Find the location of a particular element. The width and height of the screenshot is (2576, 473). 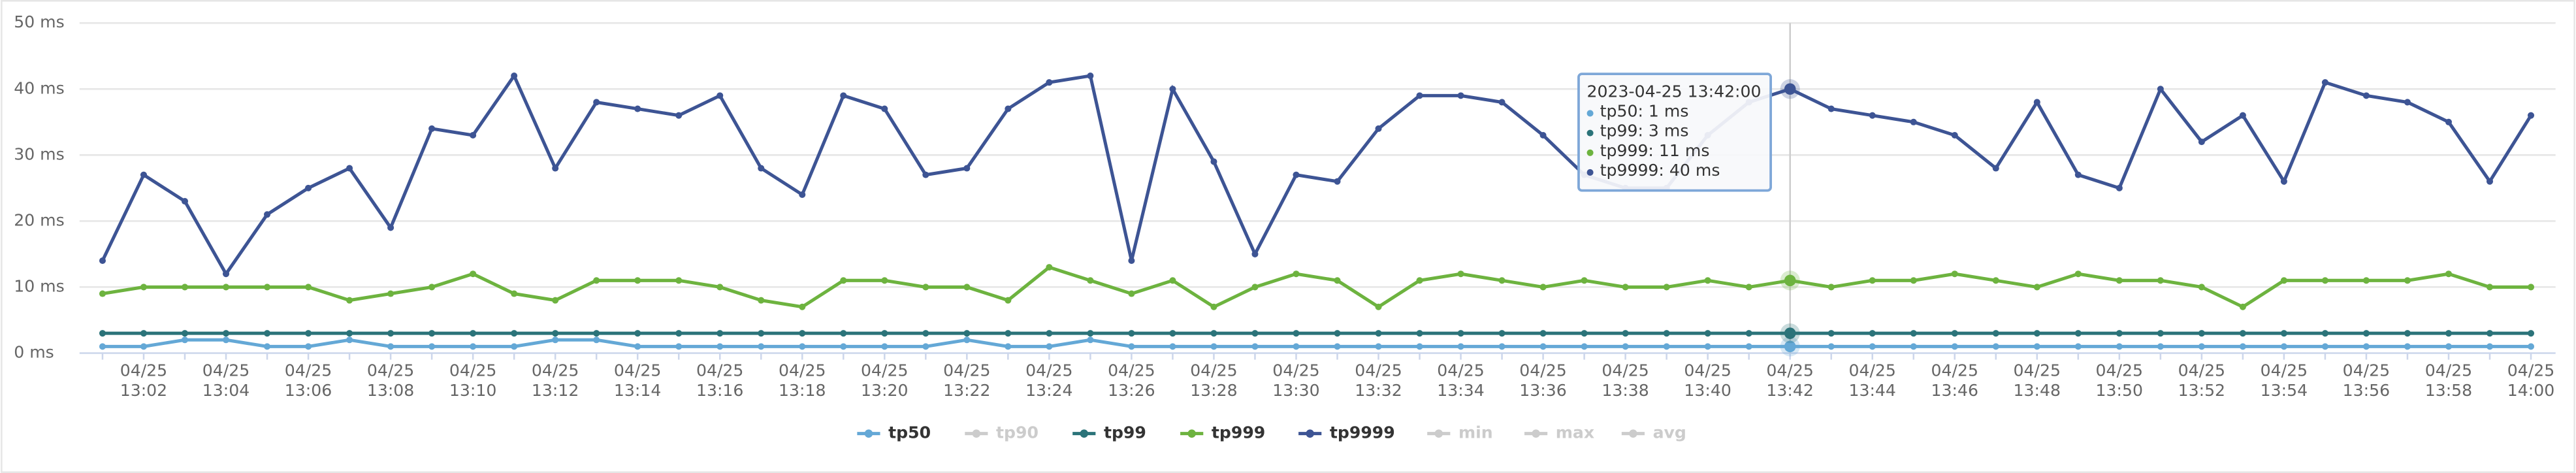

x-tick-label-box: 04/25 13:52 is located at coordinates (2202, 382).